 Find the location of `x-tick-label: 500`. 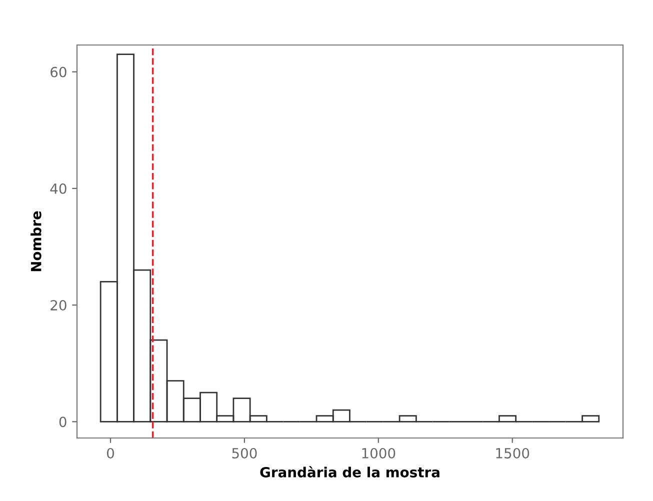

x-tick-label: 500 is located at coordinates (244, 453).